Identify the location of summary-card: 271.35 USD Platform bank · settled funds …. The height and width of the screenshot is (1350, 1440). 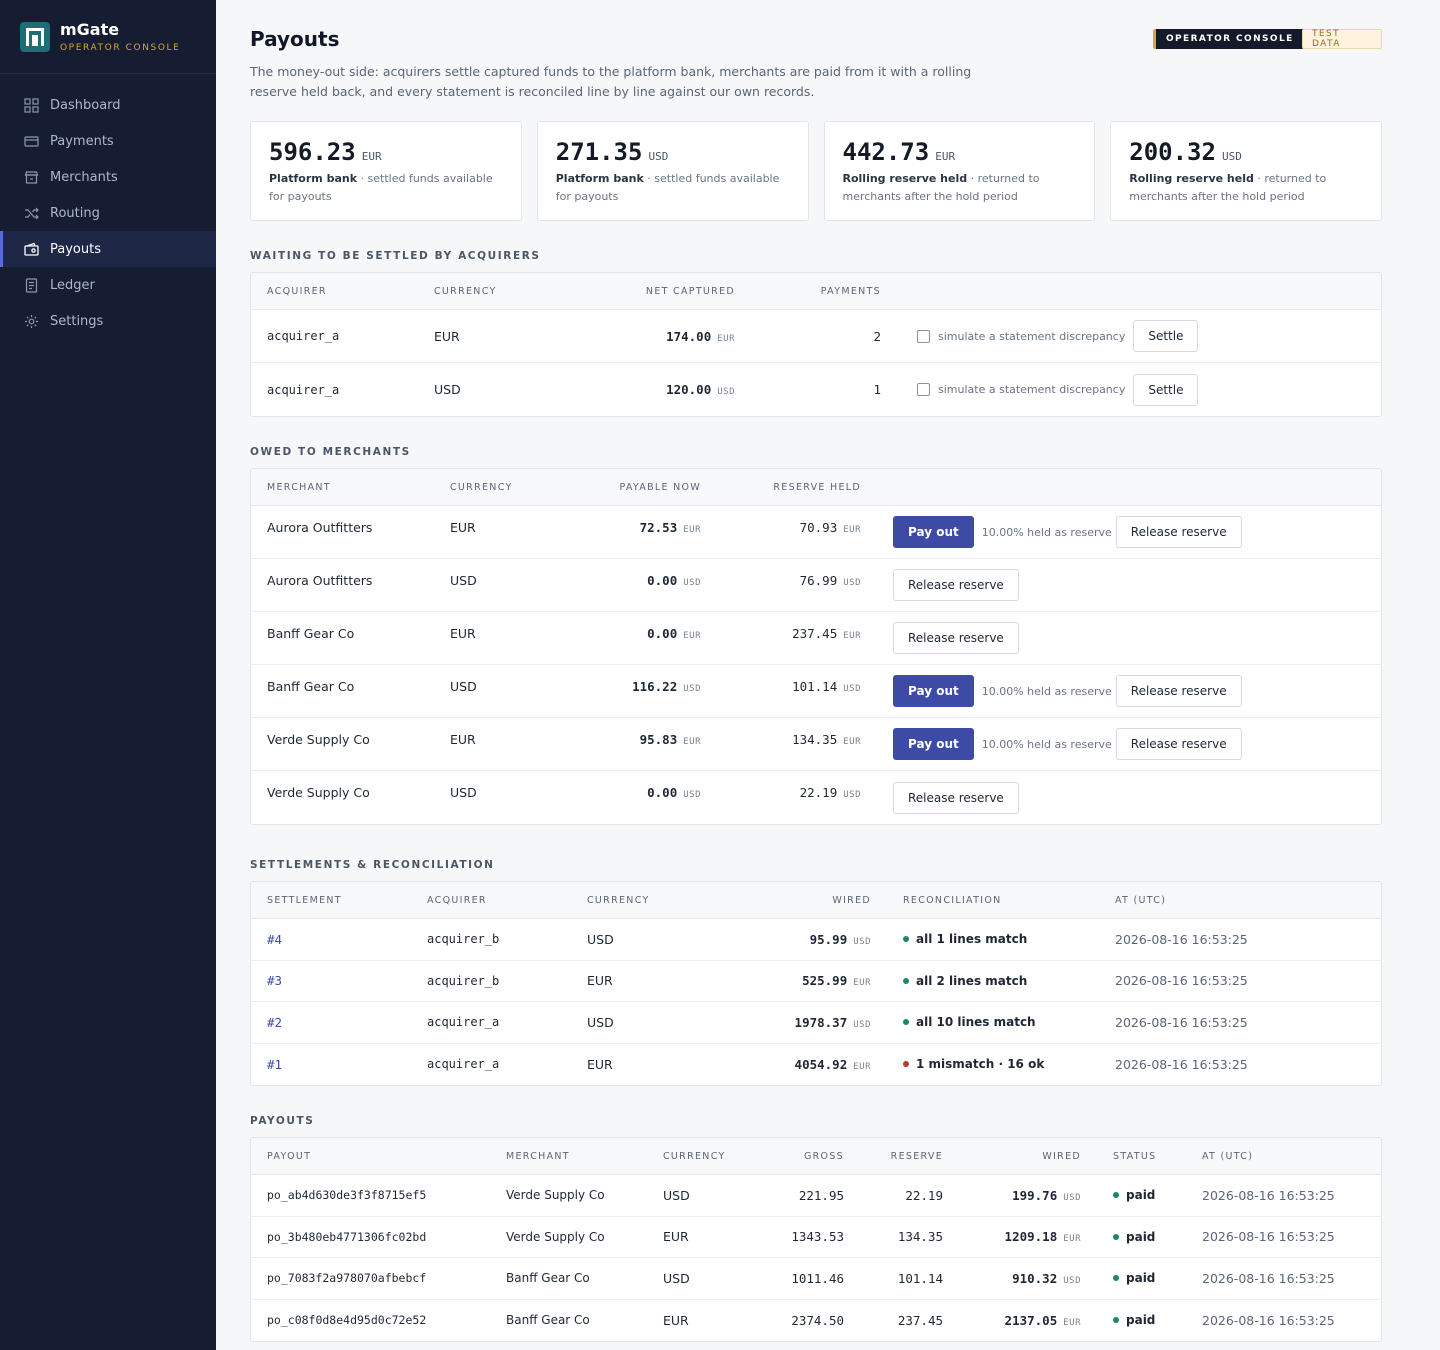
(672, 171).